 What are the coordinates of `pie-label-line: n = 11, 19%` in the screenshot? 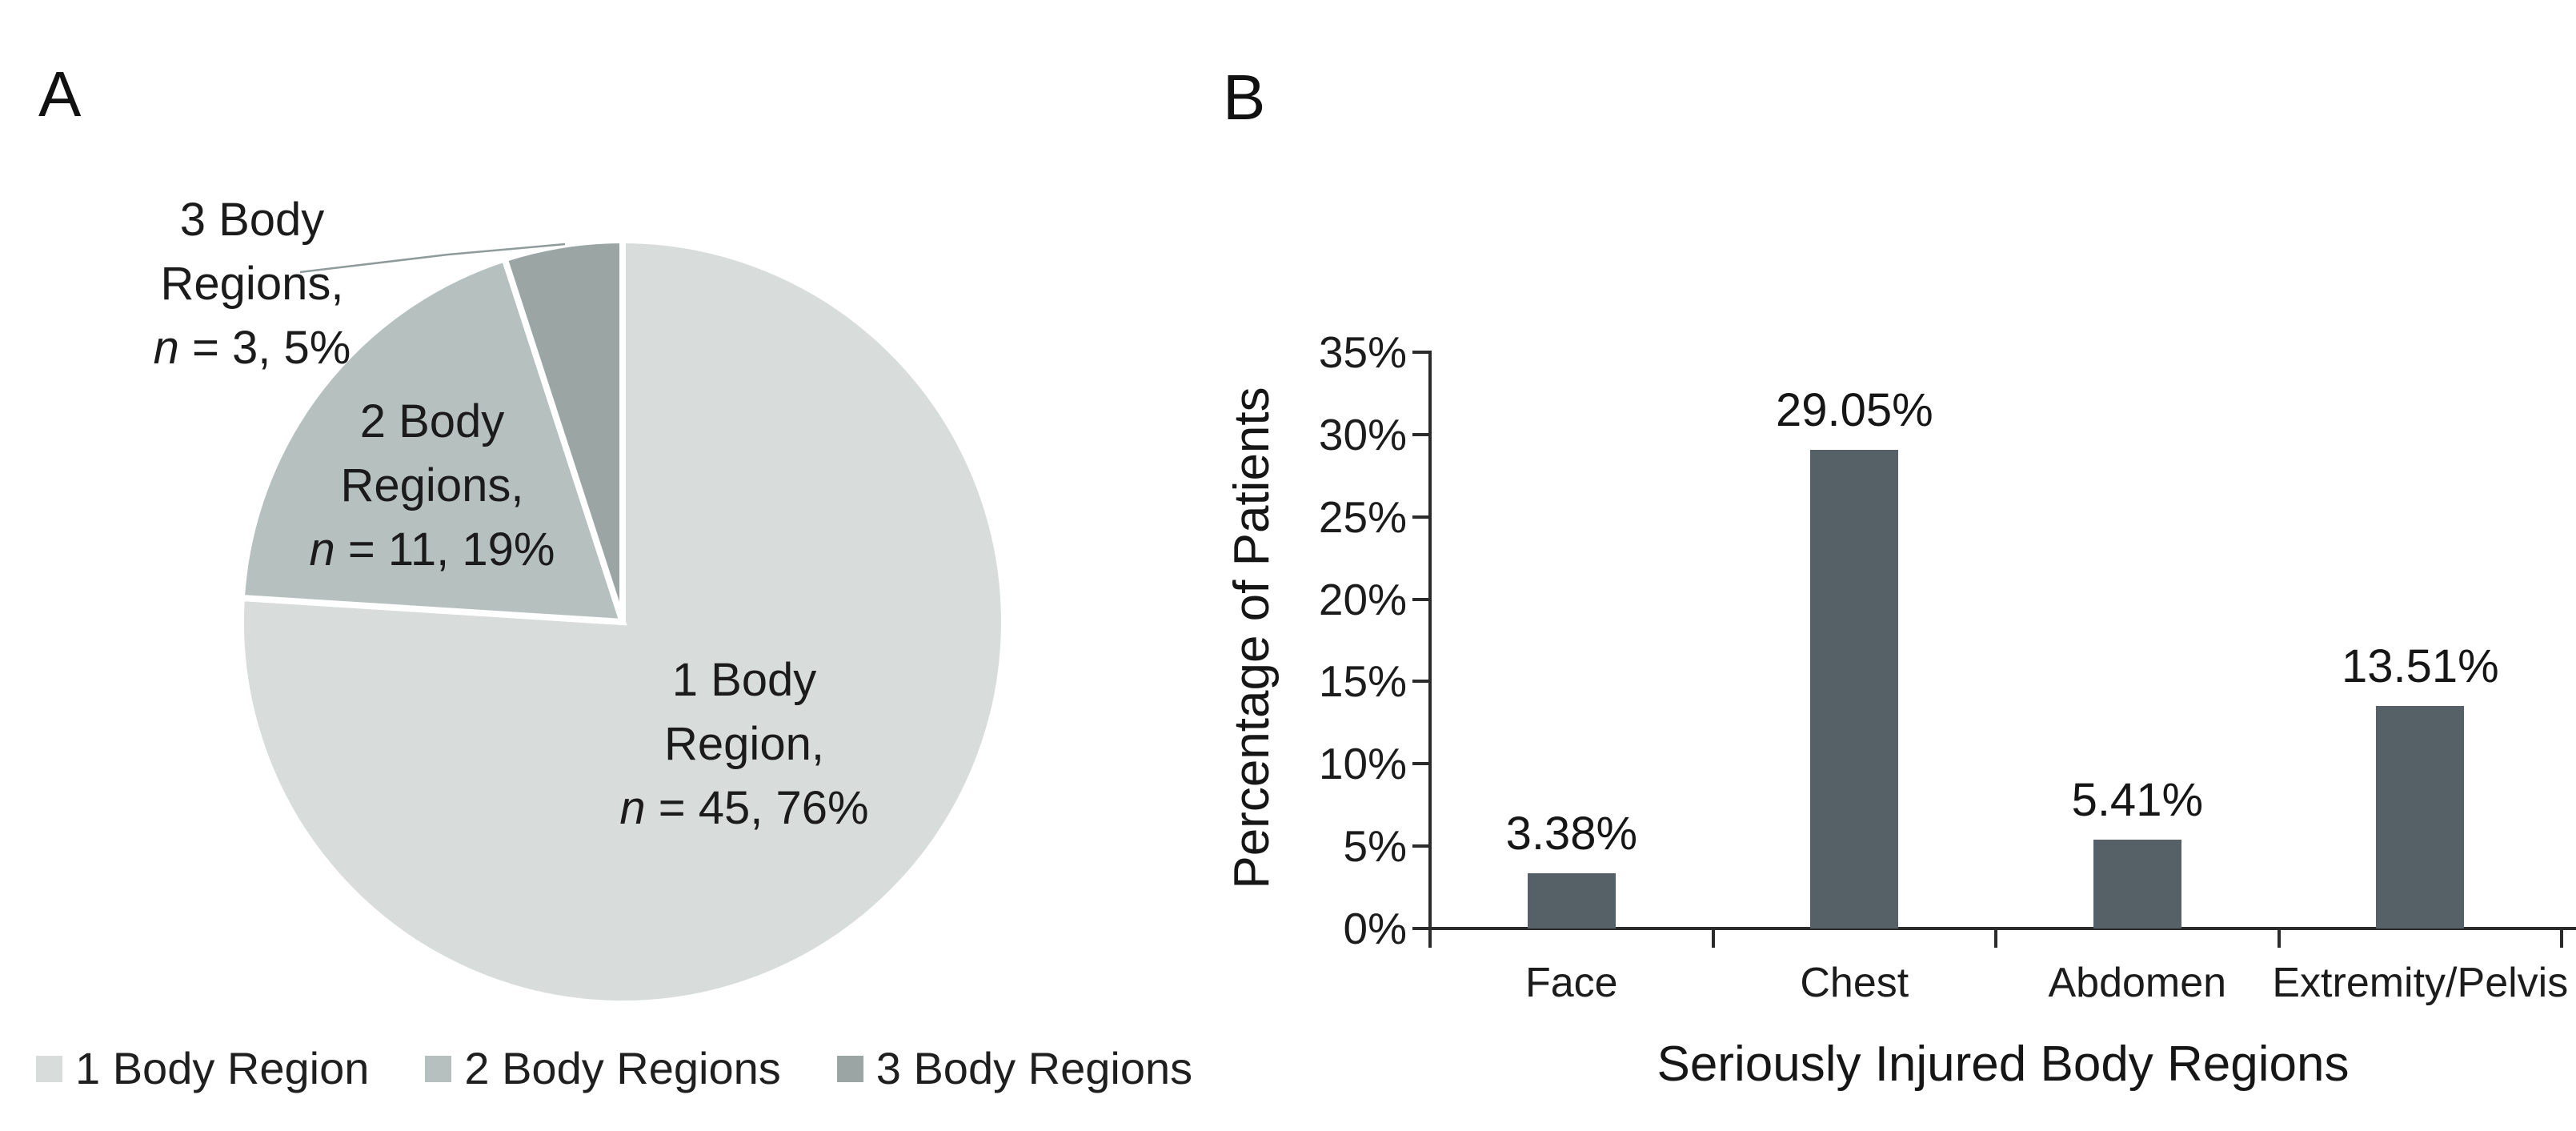 It's located at (432, 550).